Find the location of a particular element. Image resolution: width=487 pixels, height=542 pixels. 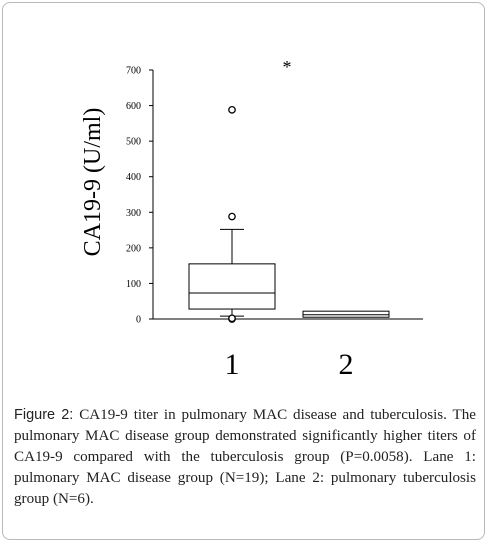

figure-caption-label: Figure 2: is located at coordinates (44, 415).